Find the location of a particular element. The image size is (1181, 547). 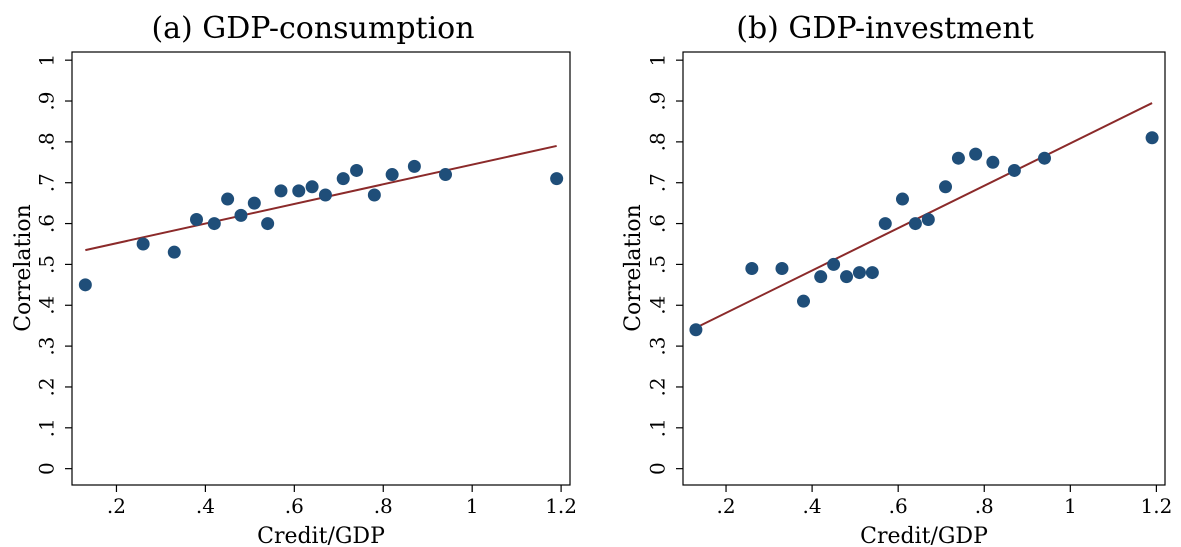

chart-title: (b) GDP-investment is located at coordinates (885, 28).